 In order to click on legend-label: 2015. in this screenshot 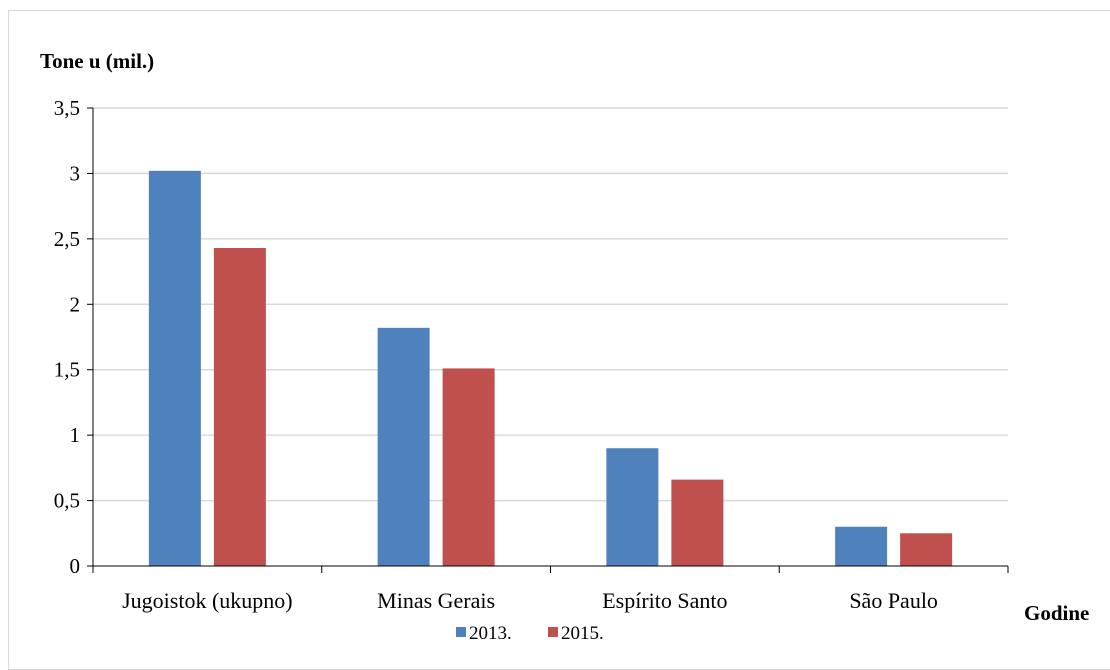, I will do `click(582, 633)`.